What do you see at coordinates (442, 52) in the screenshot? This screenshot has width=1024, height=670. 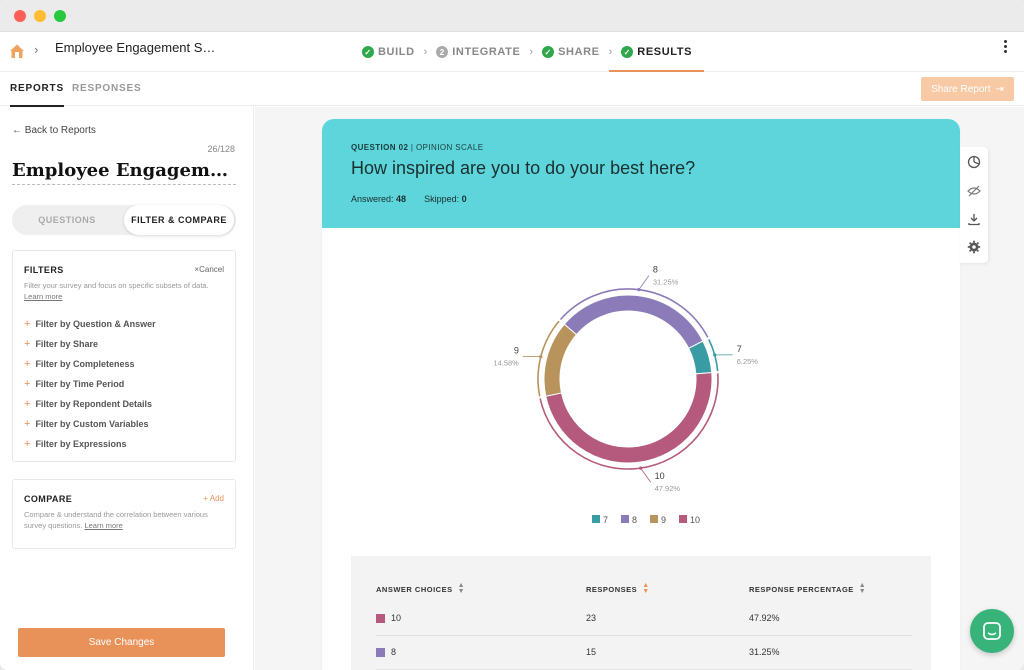 I see `step-number-badge: 2` at bounding box center [442, 52].